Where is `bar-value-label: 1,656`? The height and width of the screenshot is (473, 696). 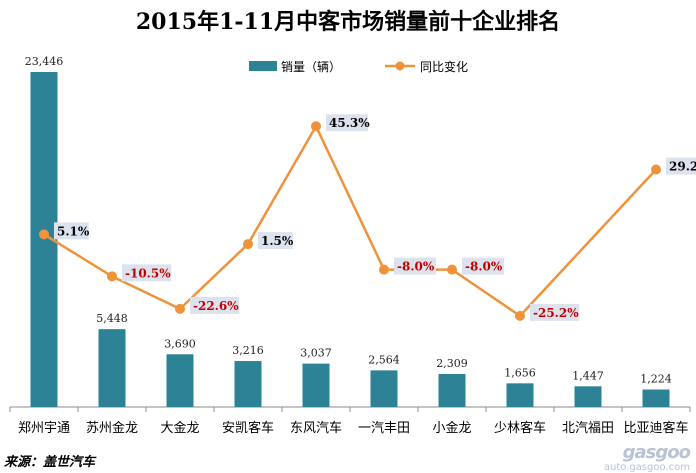 bar-value-label: 1,656 is located at coordinates (520, 372).